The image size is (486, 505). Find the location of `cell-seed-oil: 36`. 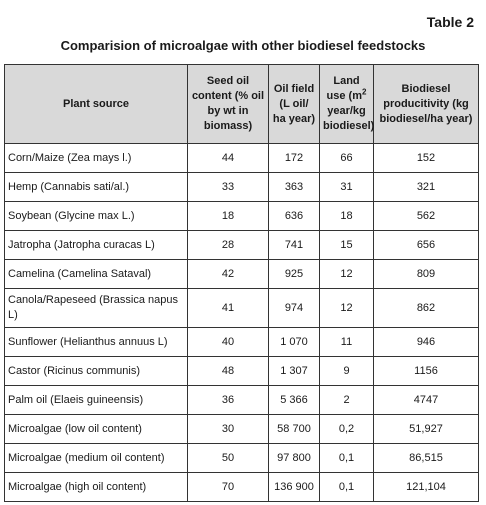

cell-seed-oil: 36 is located at coordinates (228, 400).